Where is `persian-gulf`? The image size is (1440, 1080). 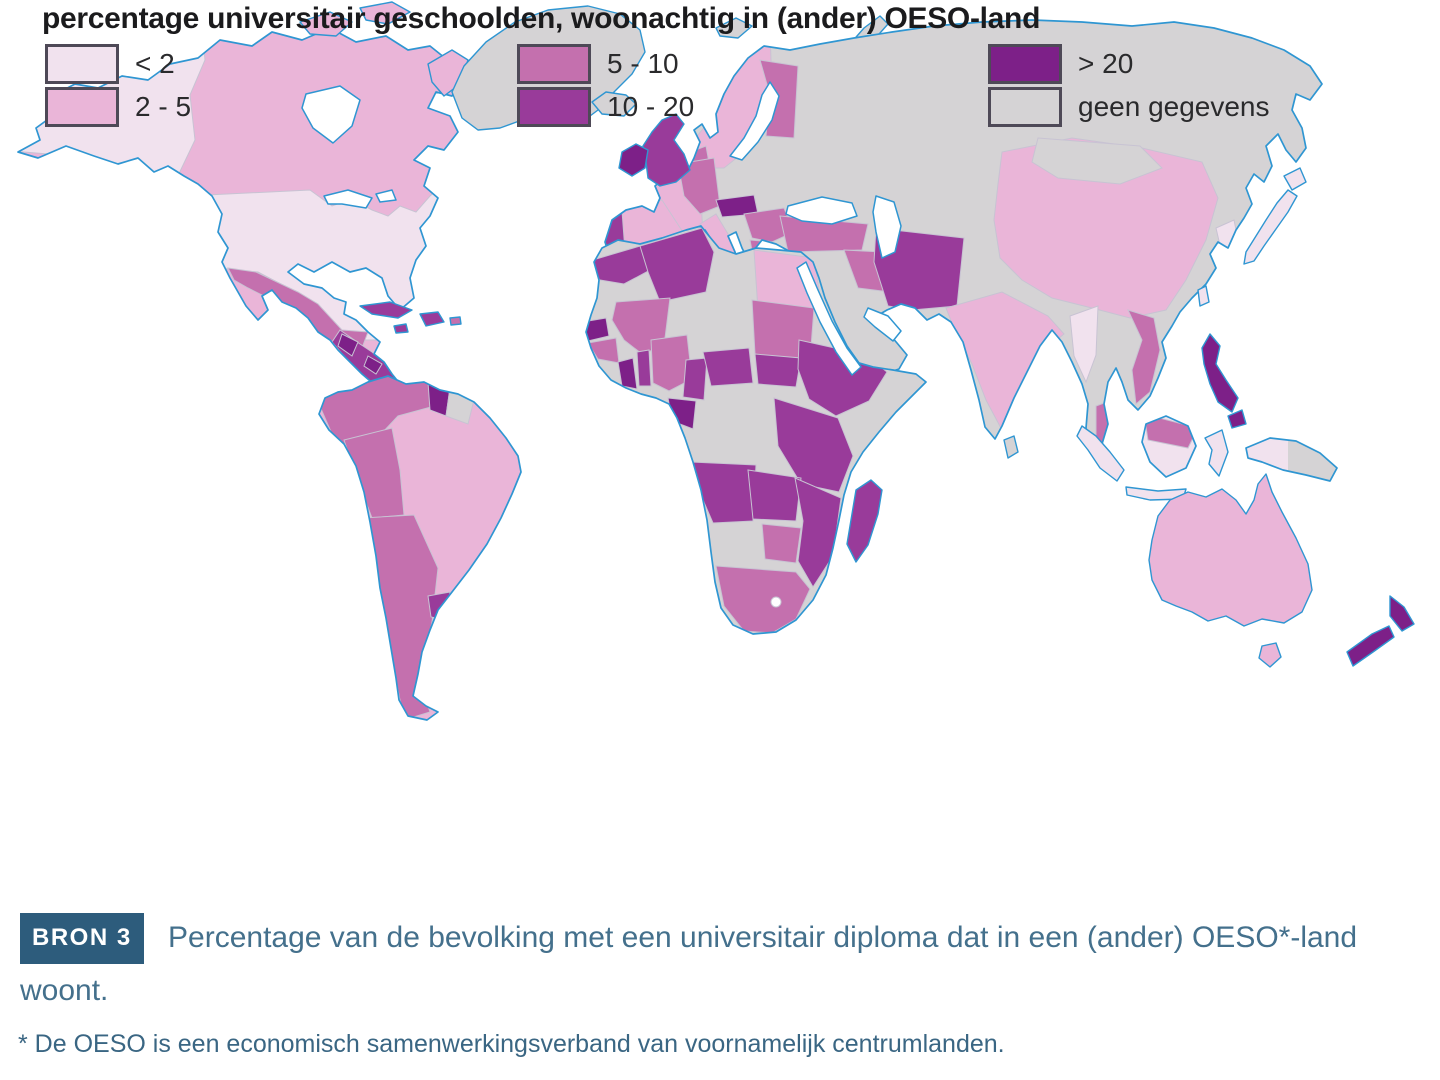 persian-gulf is located at coordinates (882, 324).